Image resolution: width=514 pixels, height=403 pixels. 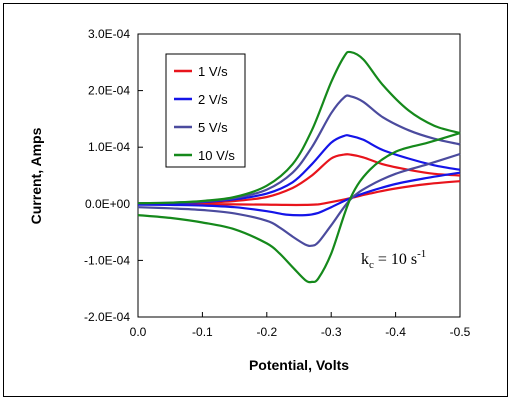 I want to click on x-tick-label: 0.0, so click(x=138, y=332).